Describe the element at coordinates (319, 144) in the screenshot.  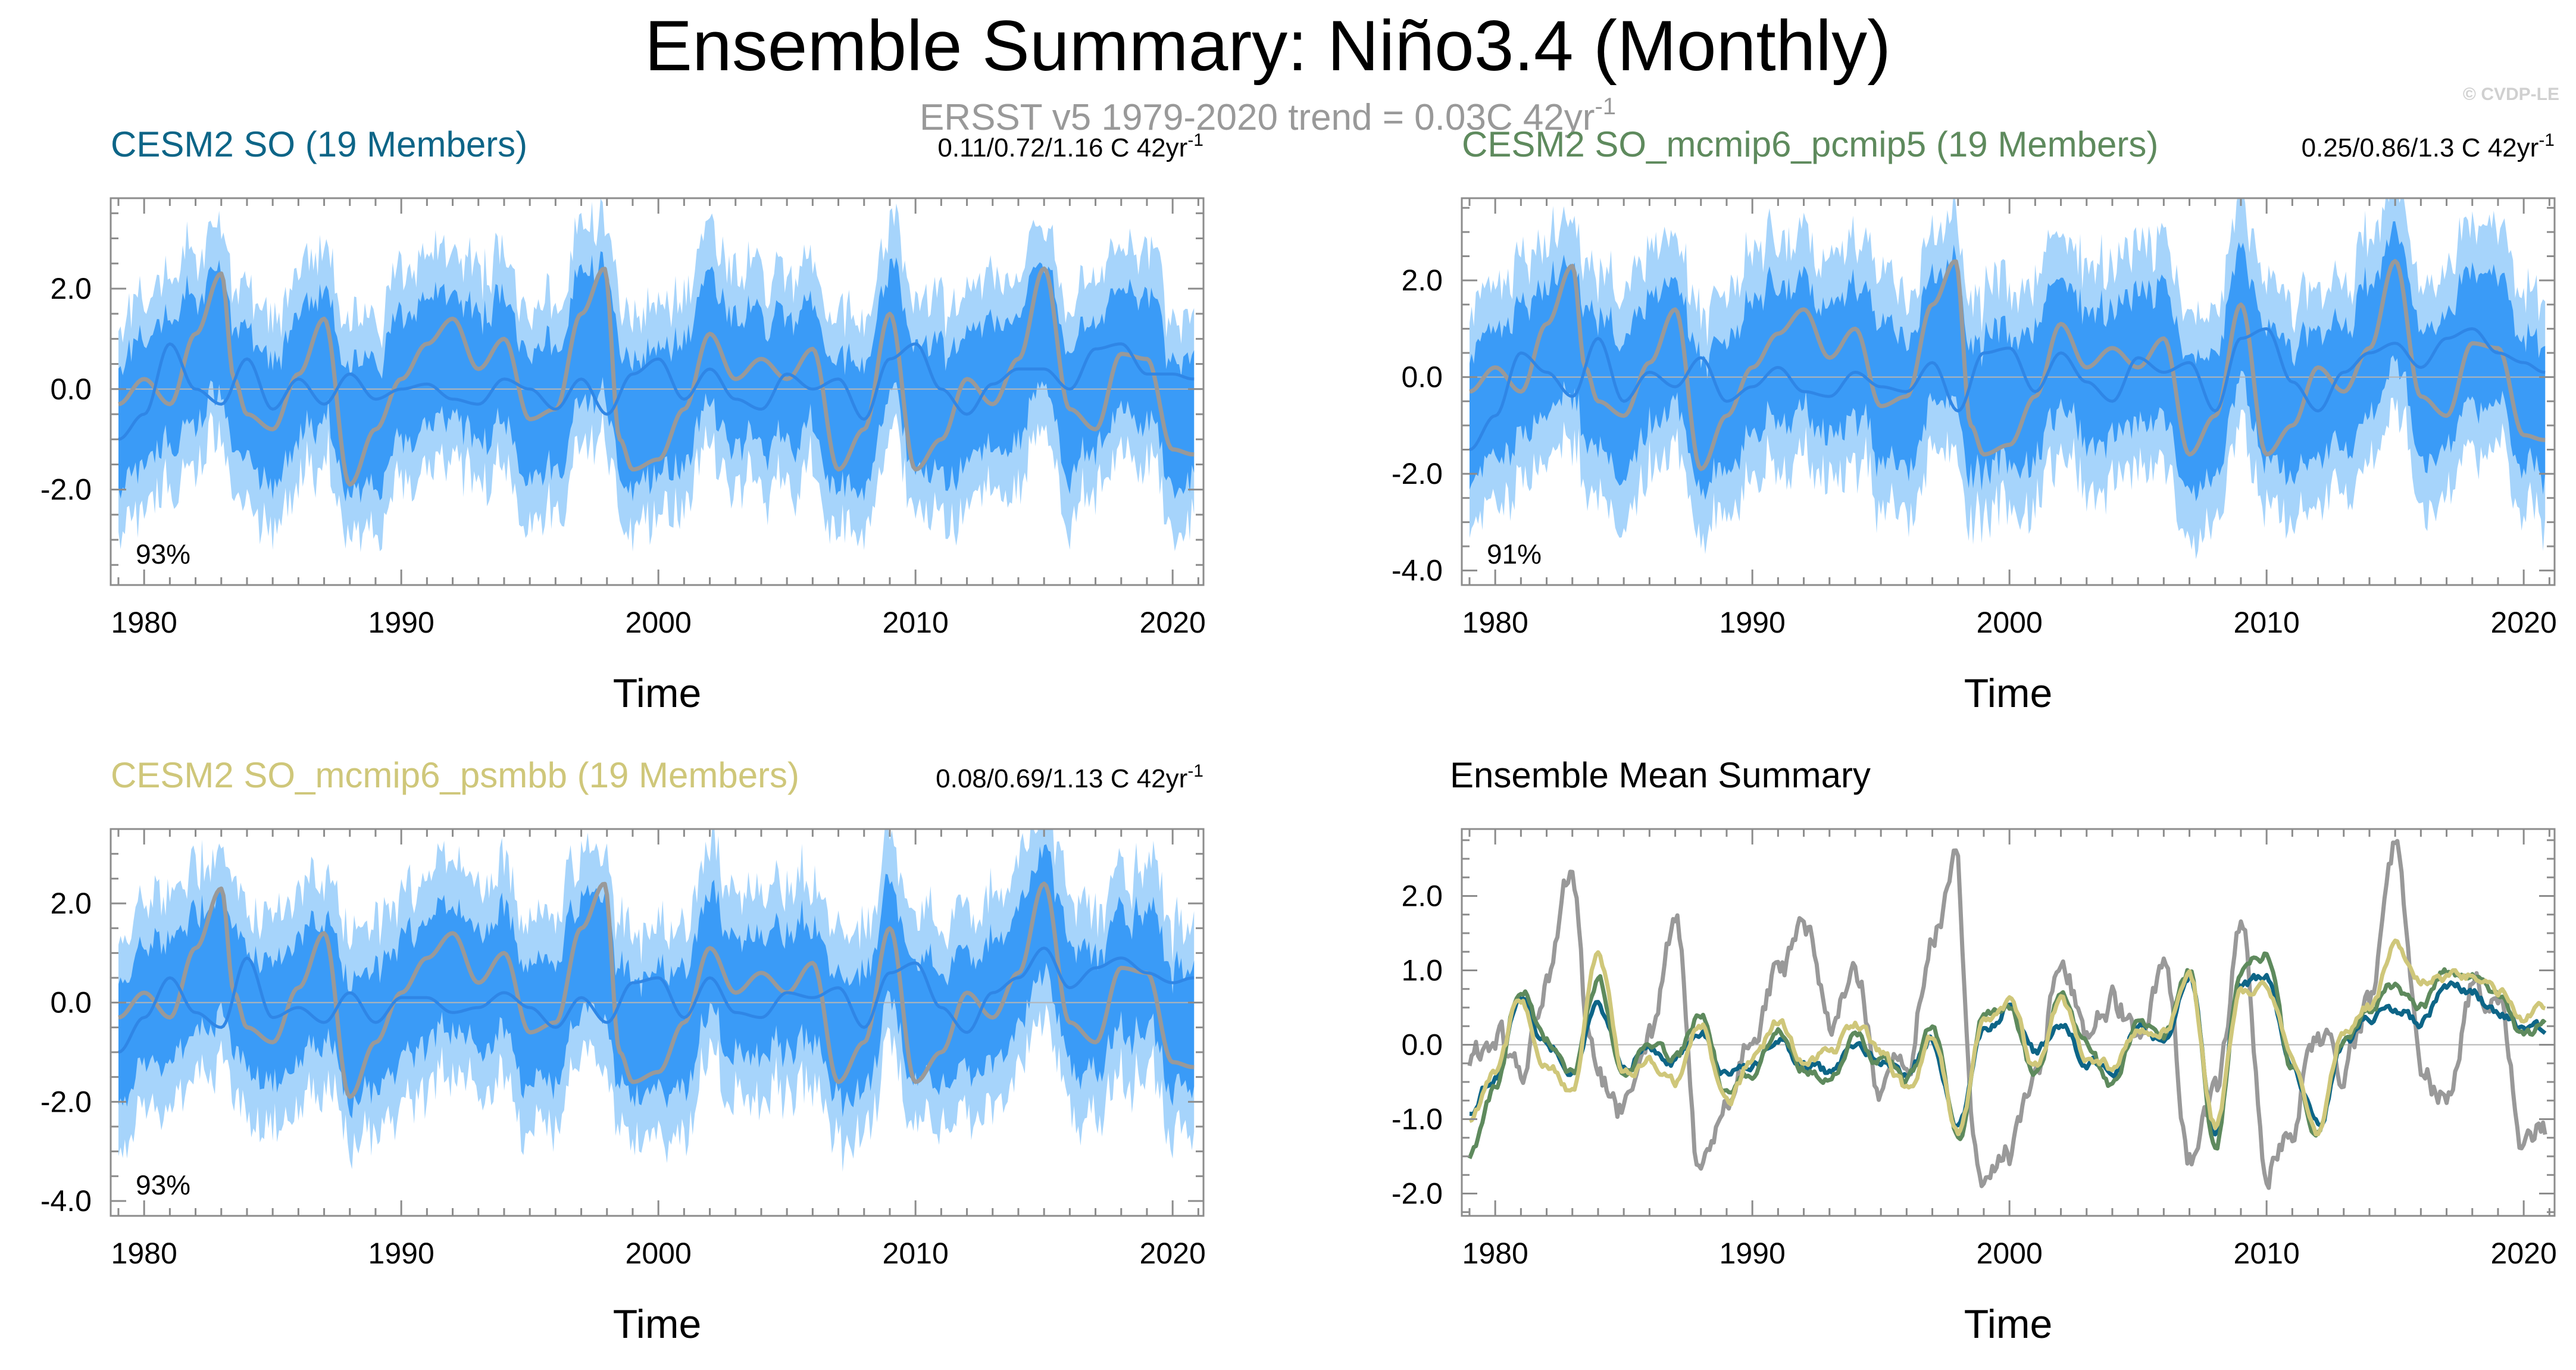
I see `panel-title: CESM2 SO (19 Members)` at that location.